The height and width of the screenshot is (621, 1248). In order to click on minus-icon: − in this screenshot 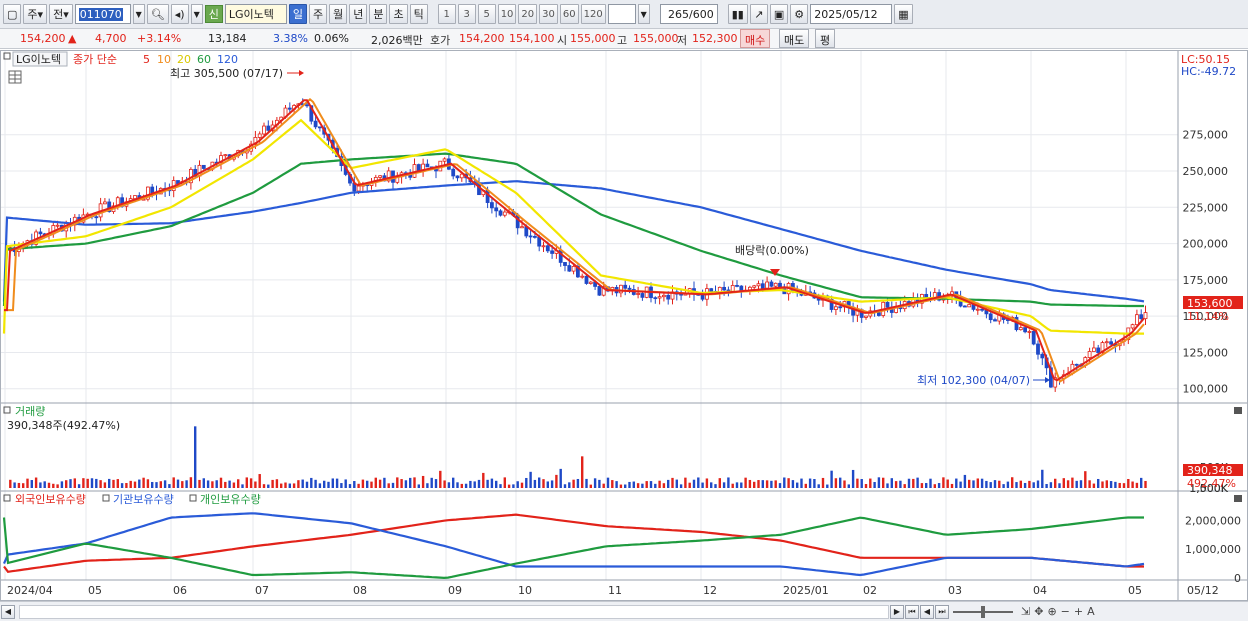, I will do `click(1065, 611)`.